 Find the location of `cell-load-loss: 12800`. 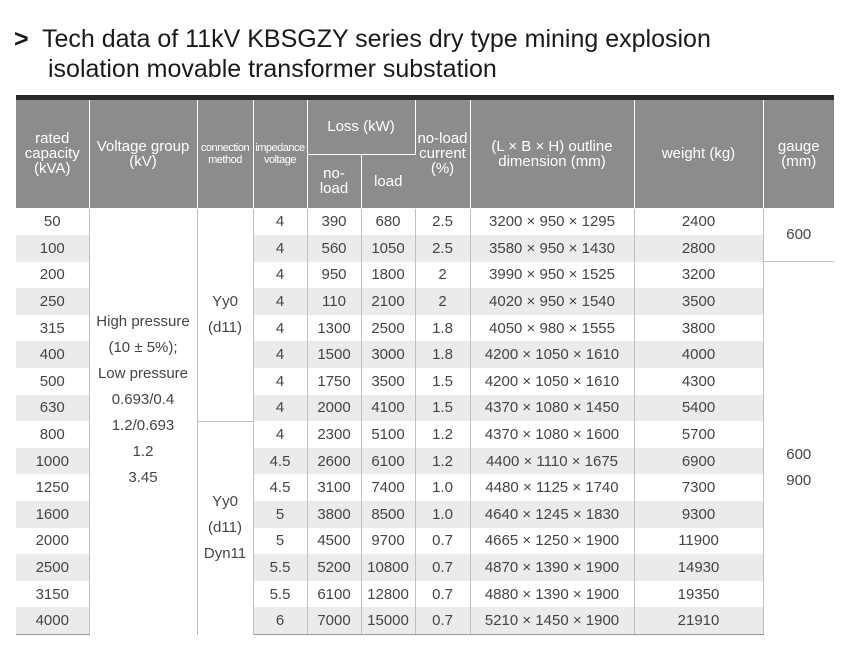

cell-load-loss: 12800 is located at coordinates (388, 594).